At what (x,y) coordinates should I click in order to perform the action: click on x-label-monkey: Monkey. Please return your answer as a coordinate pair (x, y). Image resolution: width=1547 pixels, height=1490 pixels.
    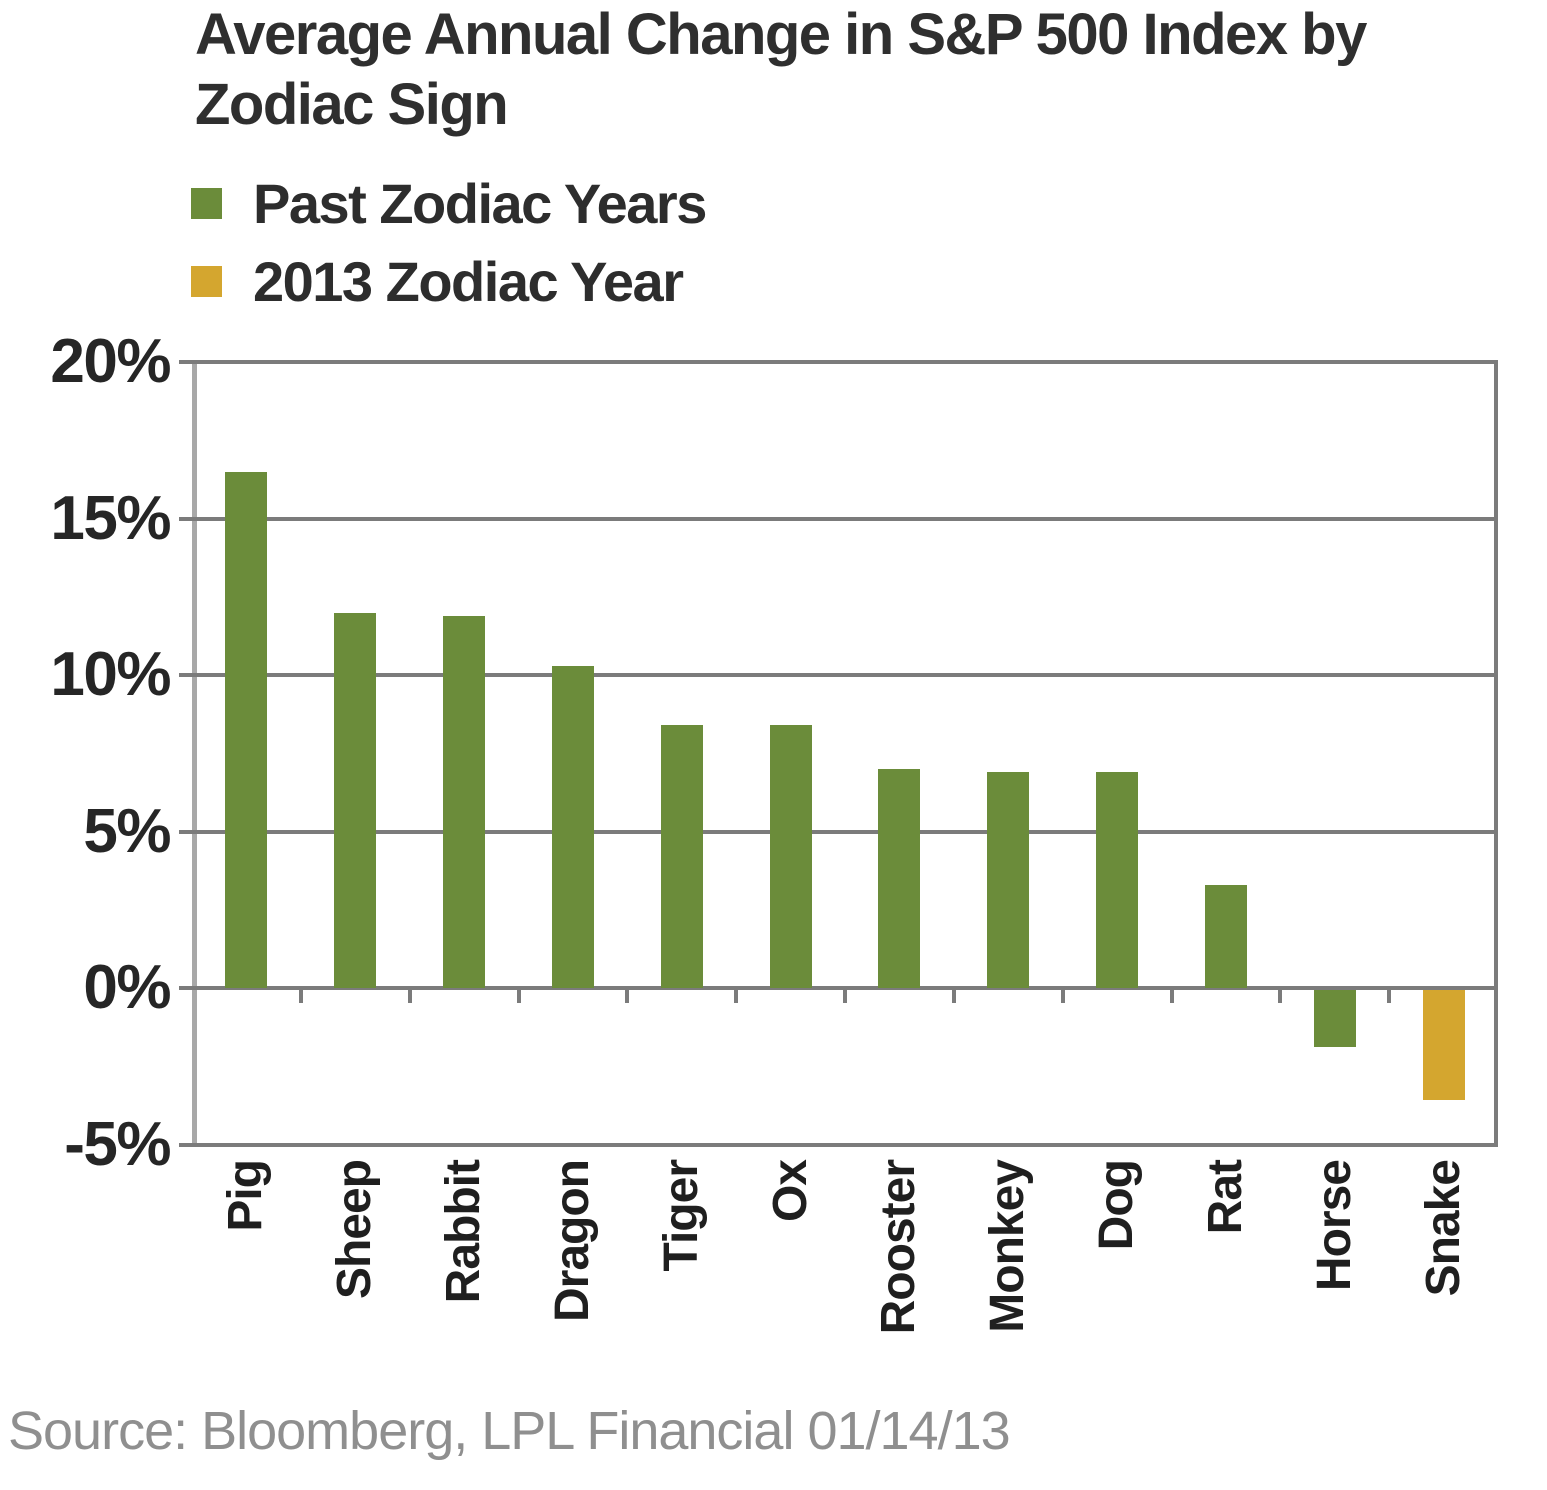
    Looking at the image, I should click on (1008, 1246).